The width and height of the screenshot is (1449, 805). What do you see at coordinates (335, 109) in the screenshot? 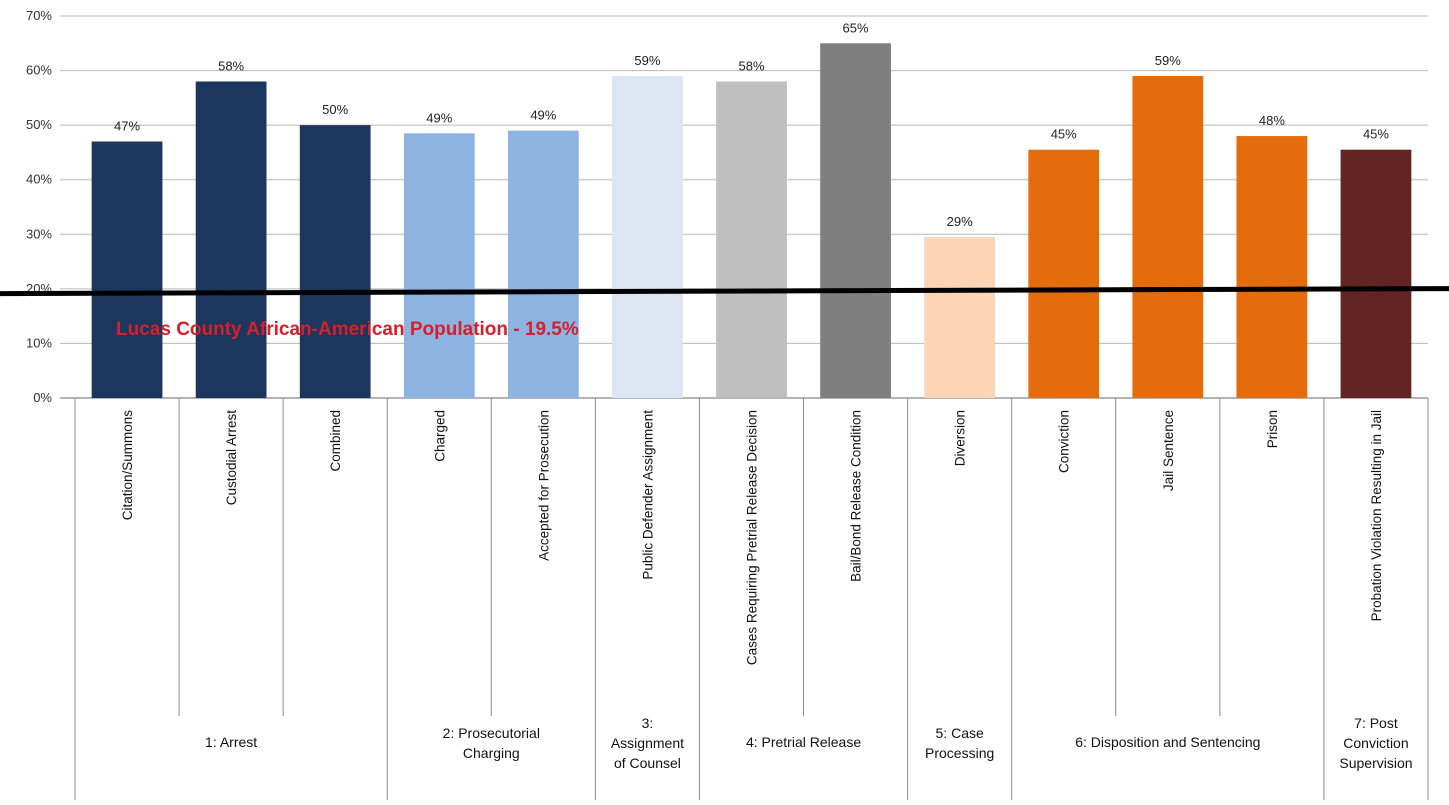
I see `value-label: 50%` at bounding box center [335, 109].